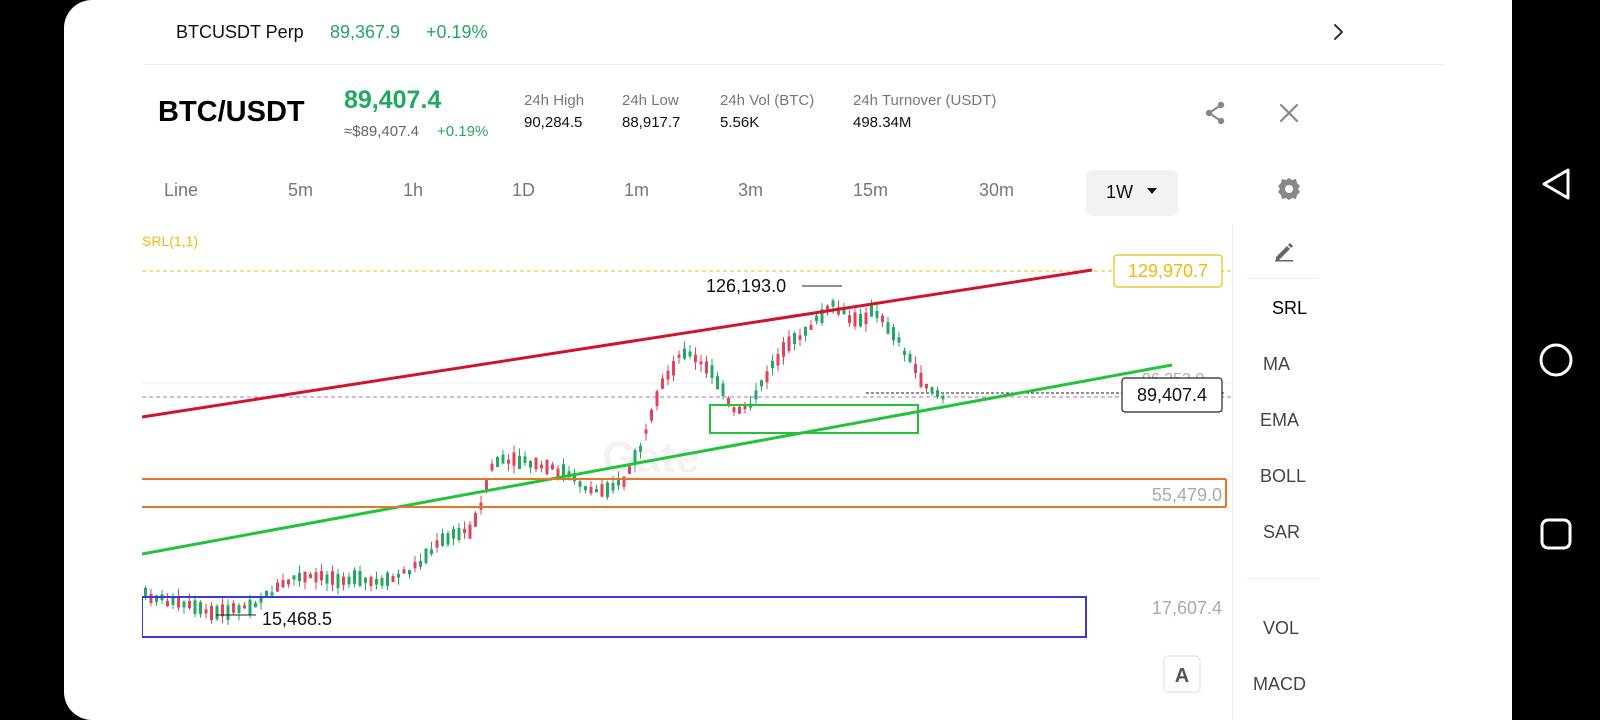  I want to click on current-price-label: 89,407.4, so click(1172, 395).